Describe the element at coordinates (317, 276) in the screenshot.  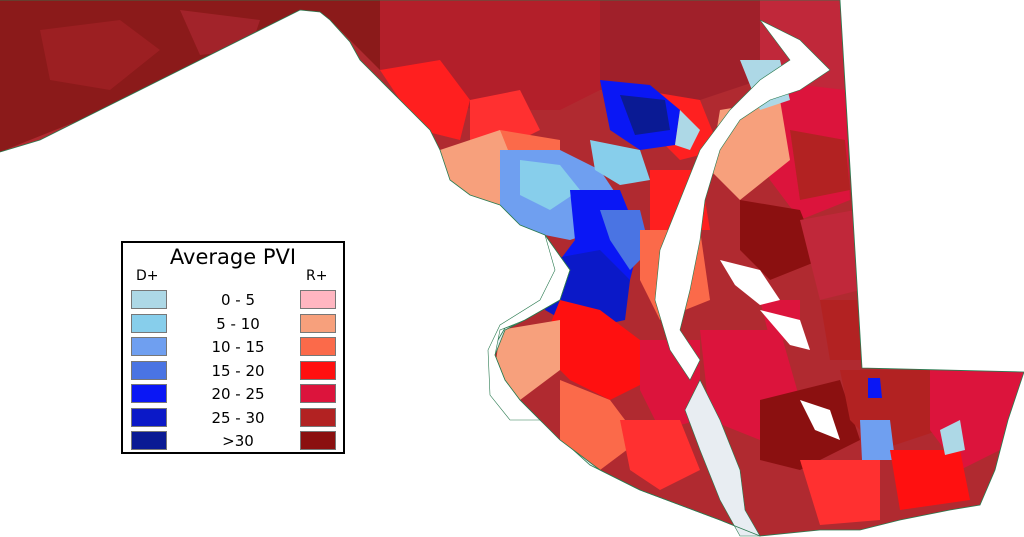
I see `legend-rep-label: R+` at that location.